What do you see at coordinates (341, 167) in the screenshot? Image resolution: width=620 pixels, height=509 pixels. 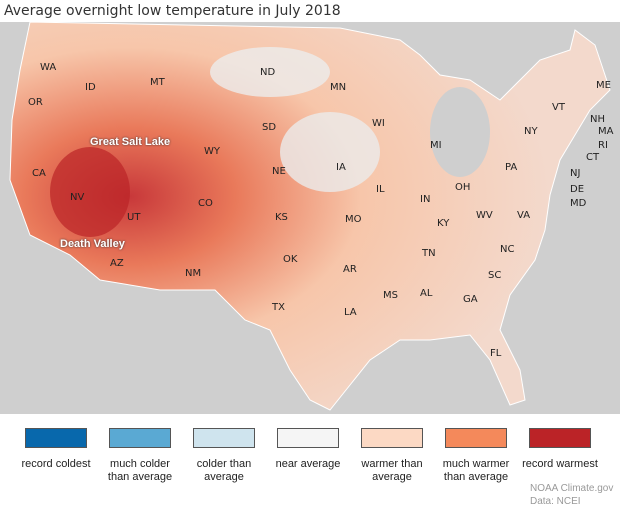 I see `state-label-ia: IA` at bounding box center [341, 167].